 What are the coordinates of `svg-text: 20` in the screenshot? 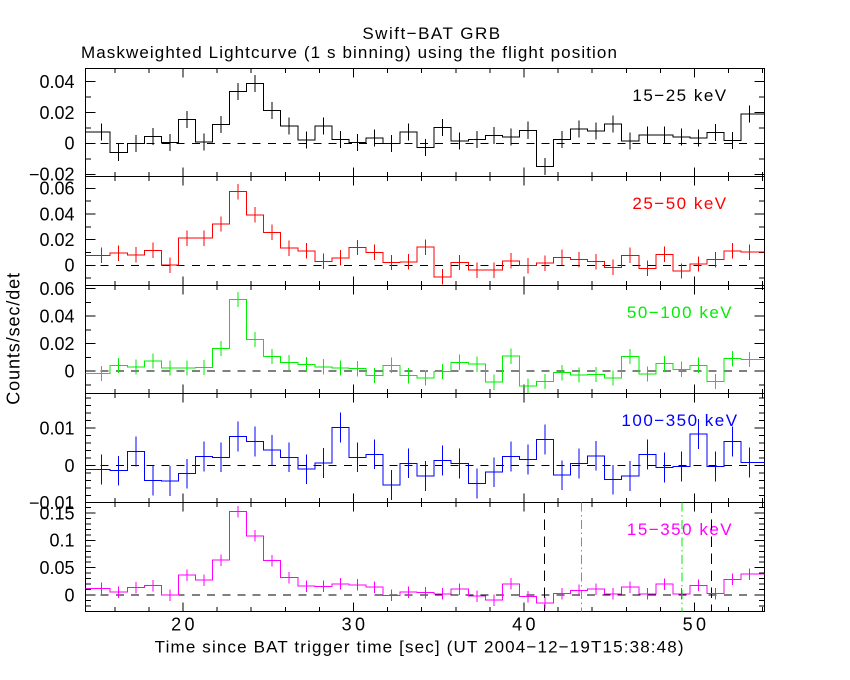 It's located at (184, 625).